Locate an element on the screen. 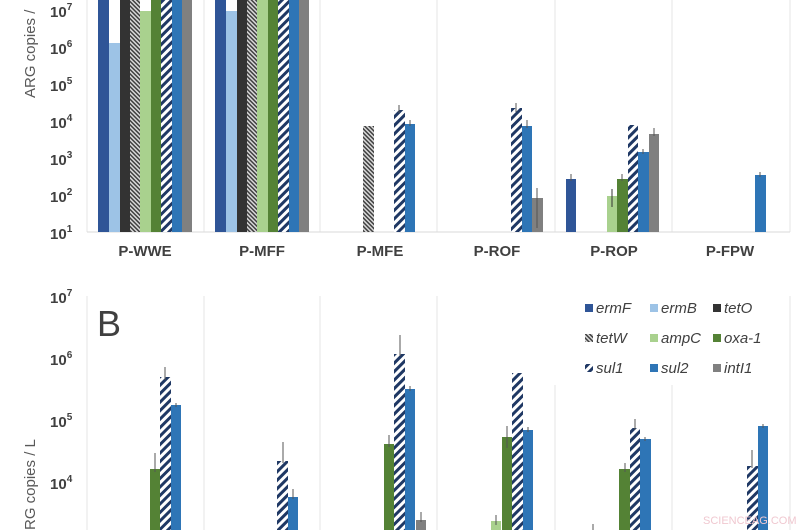 The height and width of the screenshot is (530, 800). cat-p-fpw: P-FPW is located at coordinates (730, 251).